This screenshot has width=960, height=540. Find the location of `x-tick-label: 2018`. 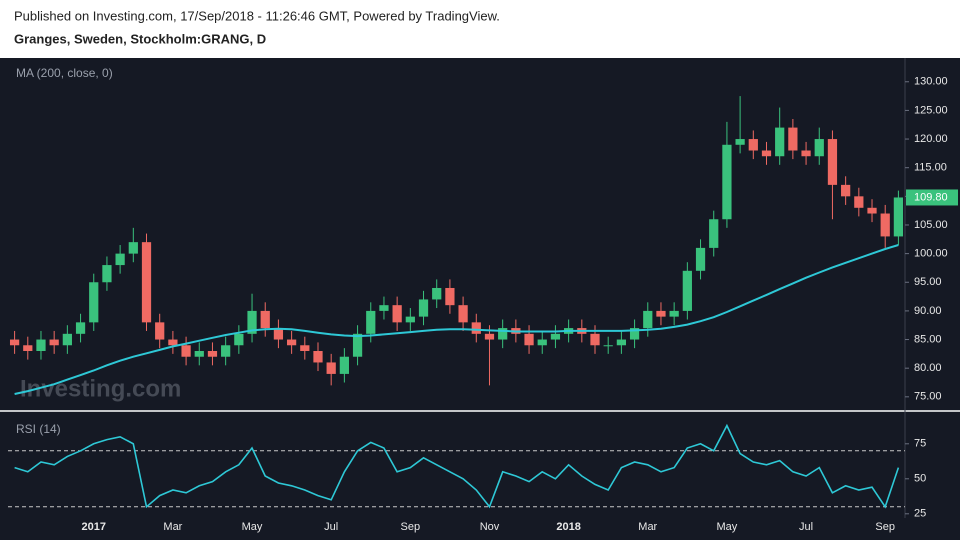

x-tick-label: 2018 is located at coordinates (568, 527).